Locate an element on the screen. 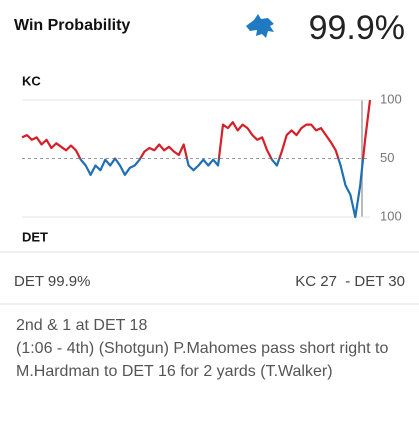 The height and width of the screenshot is (448, 419). bottom-team-label: DET is located at coordinates (35, 236).